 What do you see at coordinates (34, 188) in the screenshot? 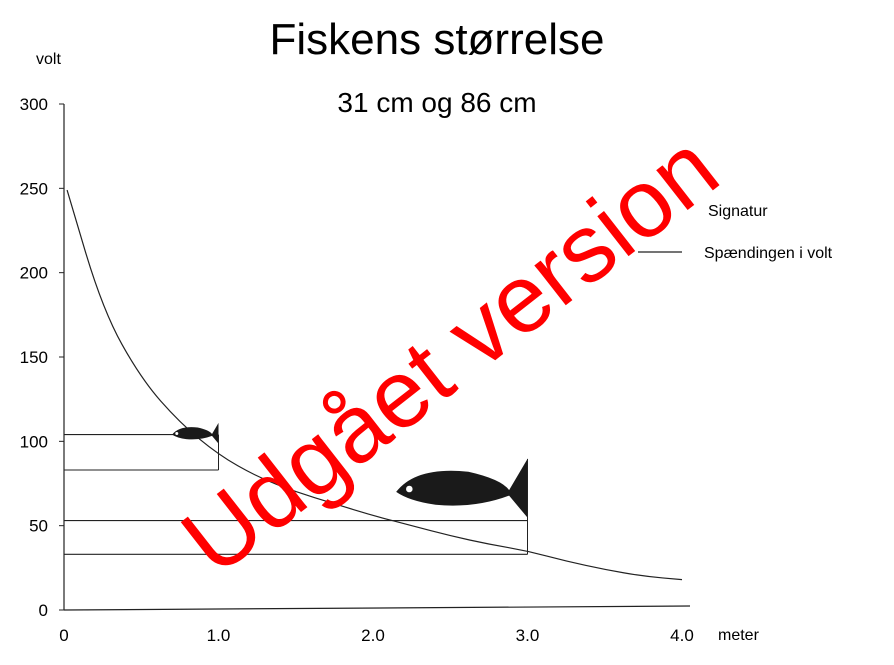
I see `y-tick-label: 250` at bounding box center [34, 188].